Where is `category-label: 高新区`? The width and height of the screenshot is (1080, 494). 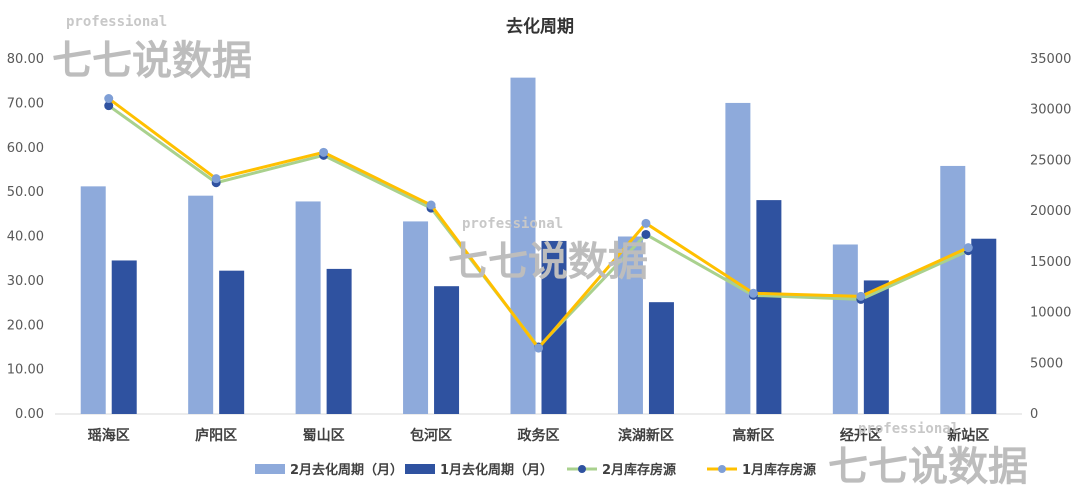 category-label: 高新区 is located at coordinates (753, 435).